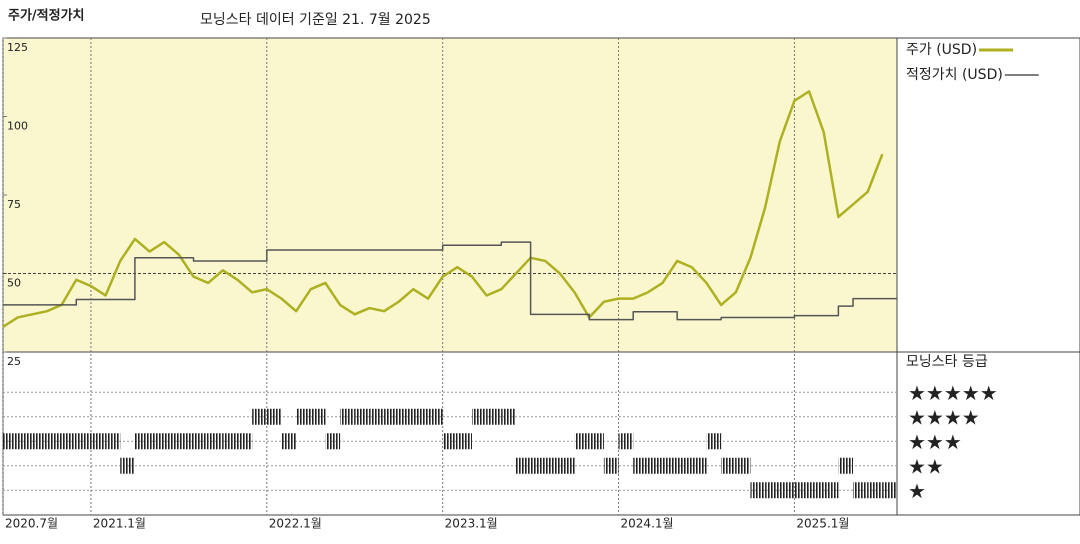 The width and height of the screenshot is (1080, 544). What do you see at coordinates (450, 281) in the screenshot?
I see `series-line` at bounding box center [450, 281].